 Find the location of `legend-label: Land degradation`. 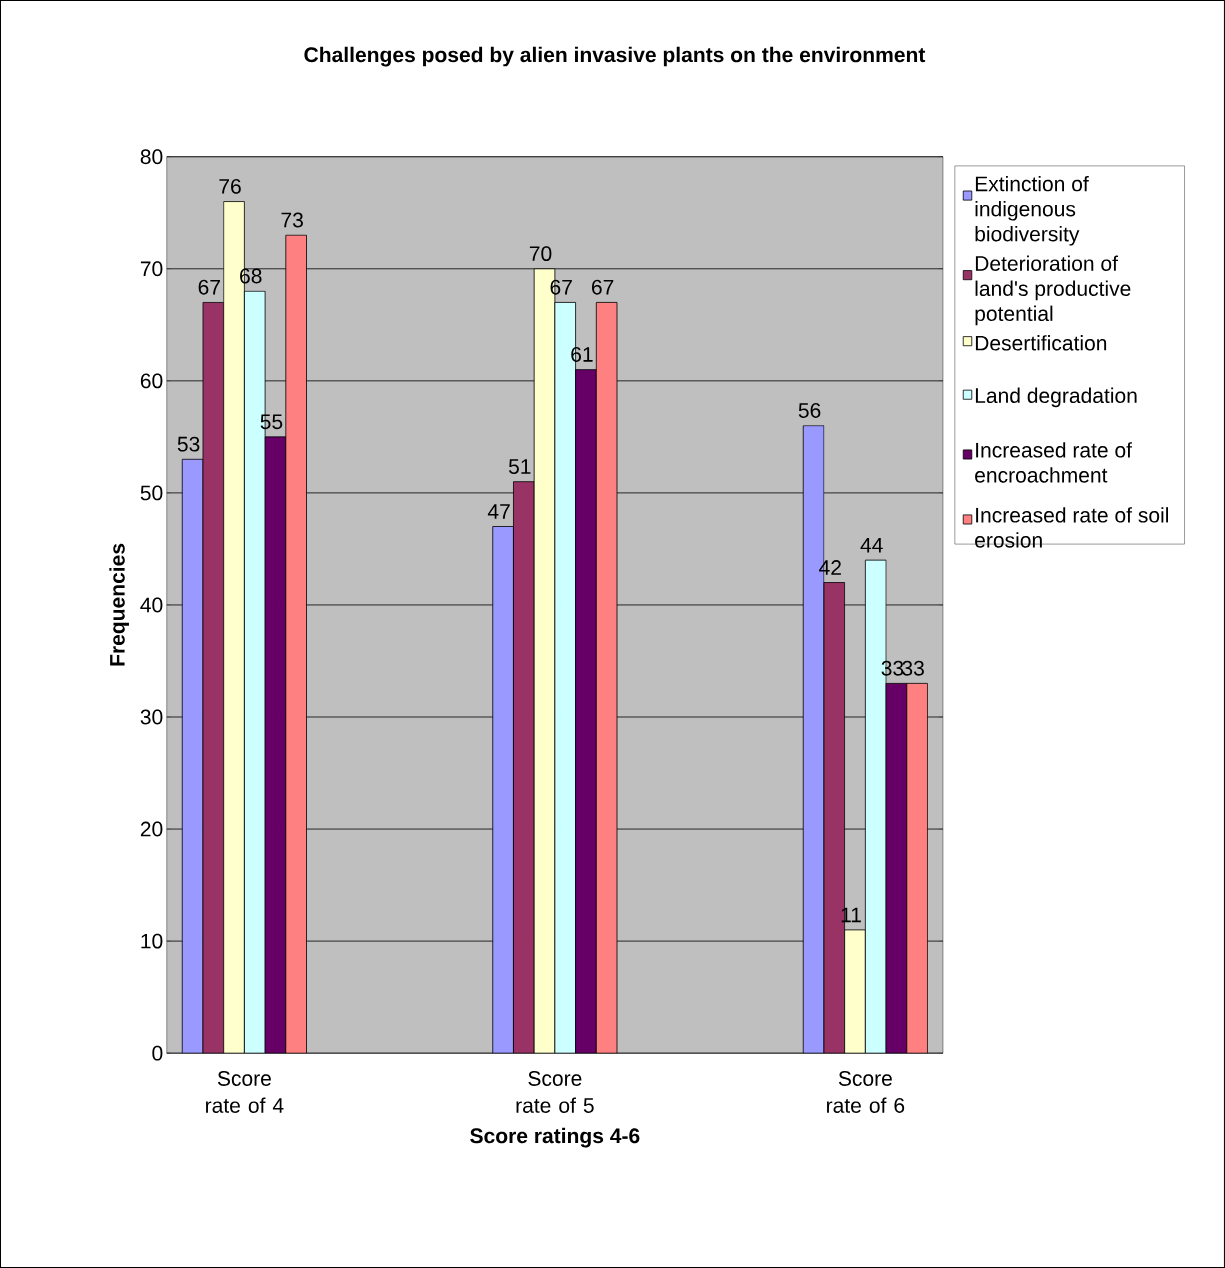

legend-label: Land degradation is located at coordinates (1056, 397).